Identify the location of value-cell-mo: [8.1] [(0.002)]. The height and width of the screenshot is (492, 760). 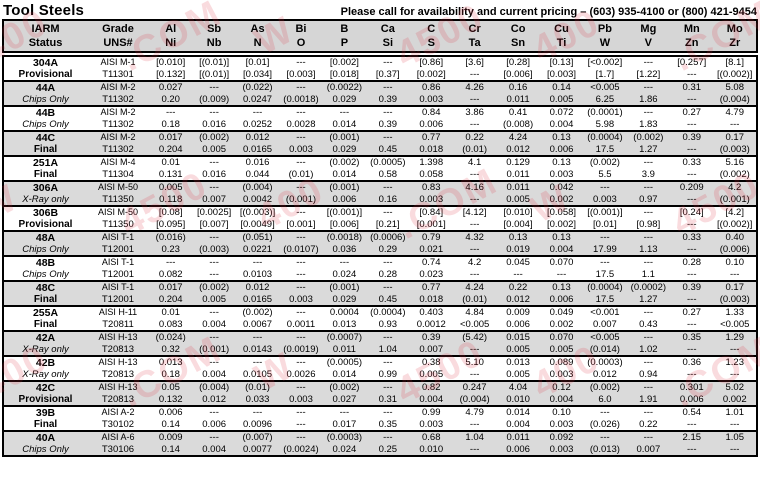
(735, 68).